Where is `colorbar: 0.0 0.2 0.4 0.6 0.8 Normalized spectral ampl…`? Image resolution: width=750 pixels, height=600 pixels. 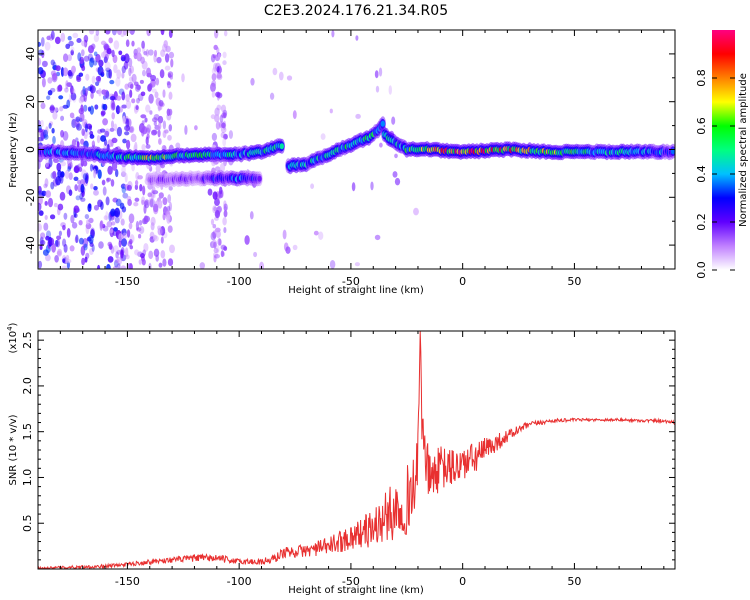
colorbar: 0.0 0.2 0.4 0.6 0.8 Normalized spectral ampl… is located at coordinates (722, 154).